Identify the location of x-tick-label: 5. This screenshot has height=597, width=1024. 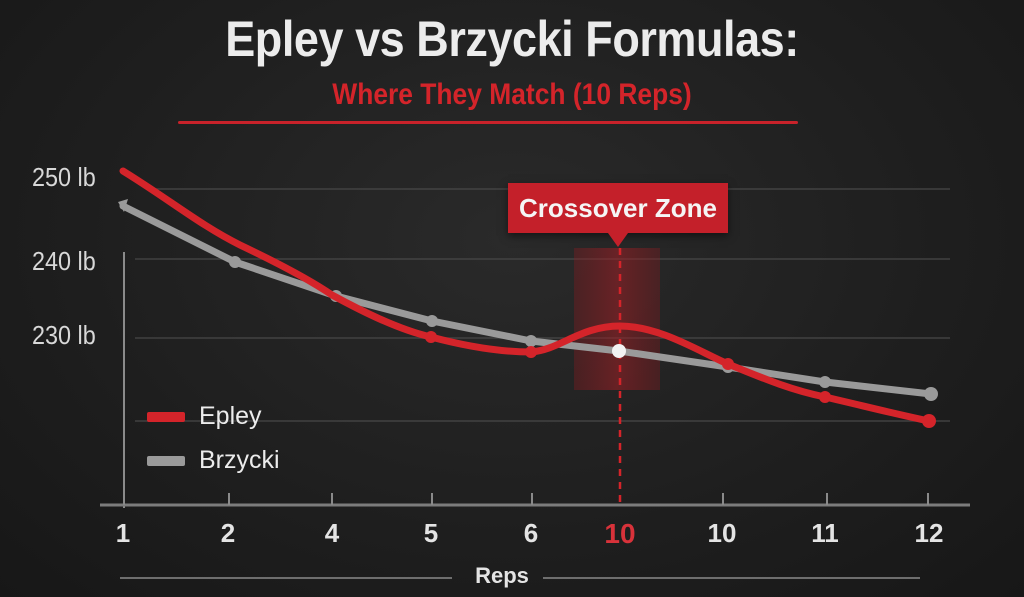
(431, 533).